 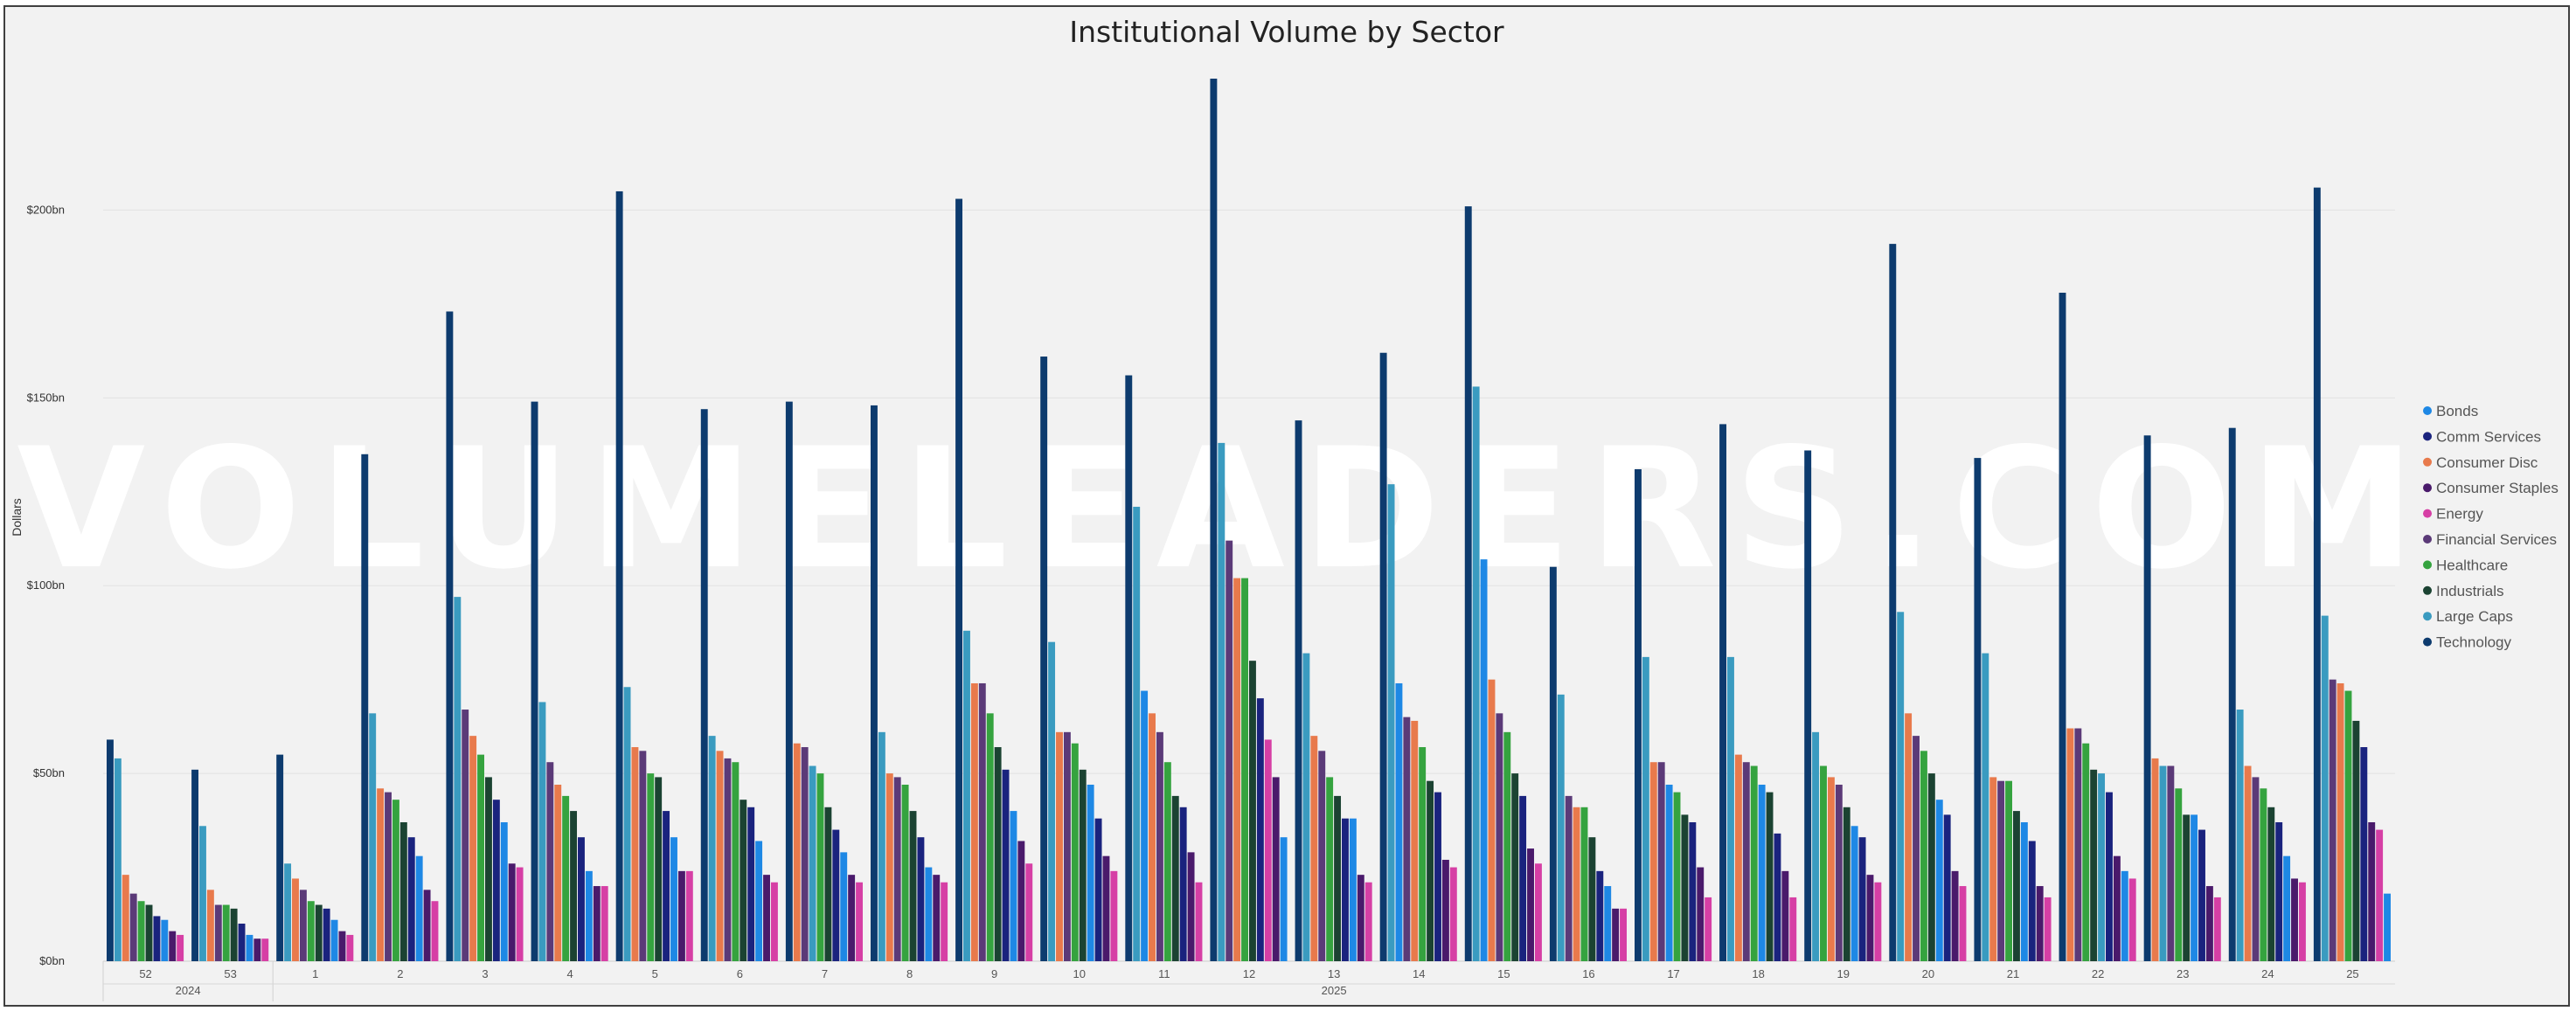 What do you see at coordinates (2474, 642) in the screenshot?
I see `legend-item-technology: Technology` at bounding box center [2474, 642].